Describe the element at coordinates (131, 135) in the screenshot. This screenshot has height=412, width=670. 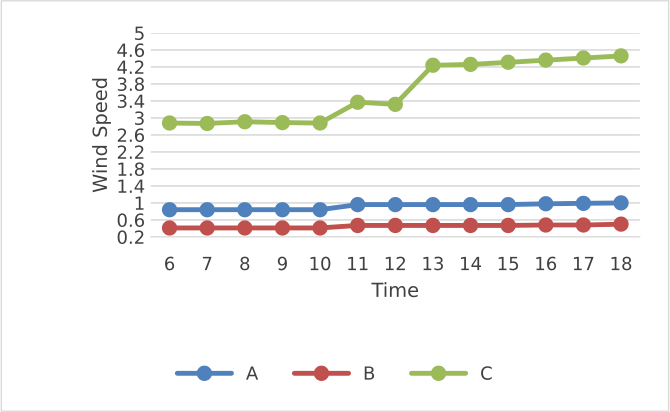
I see `y-tick-label: 2.6` at that location.